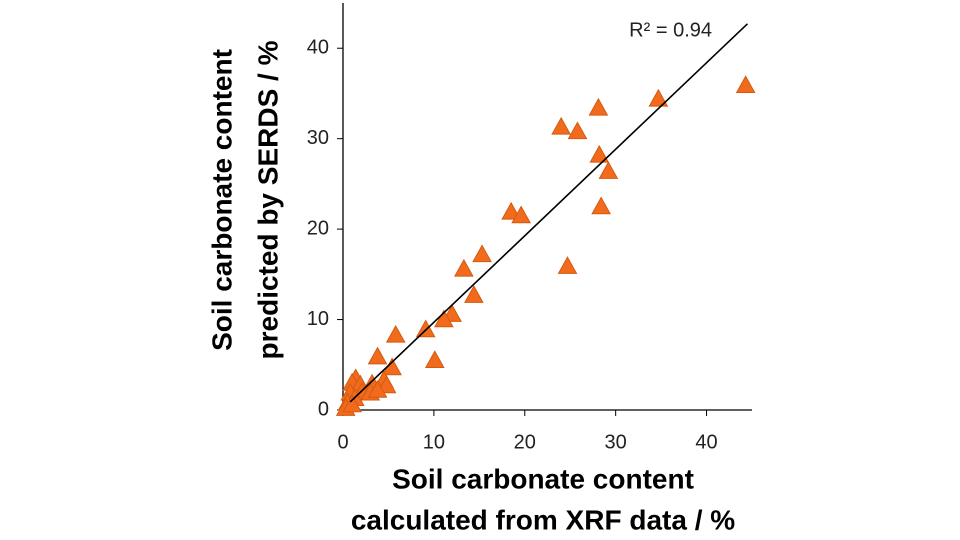  Describe the element at coordinates (318, 138) in the screenshot. I see `y-tick-label: 30` at that location.